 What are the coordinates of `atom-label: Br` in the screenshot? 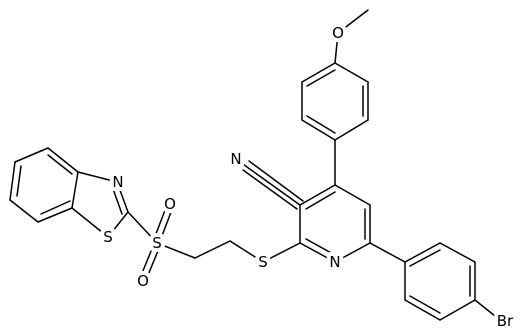 It's located at (505, 321).